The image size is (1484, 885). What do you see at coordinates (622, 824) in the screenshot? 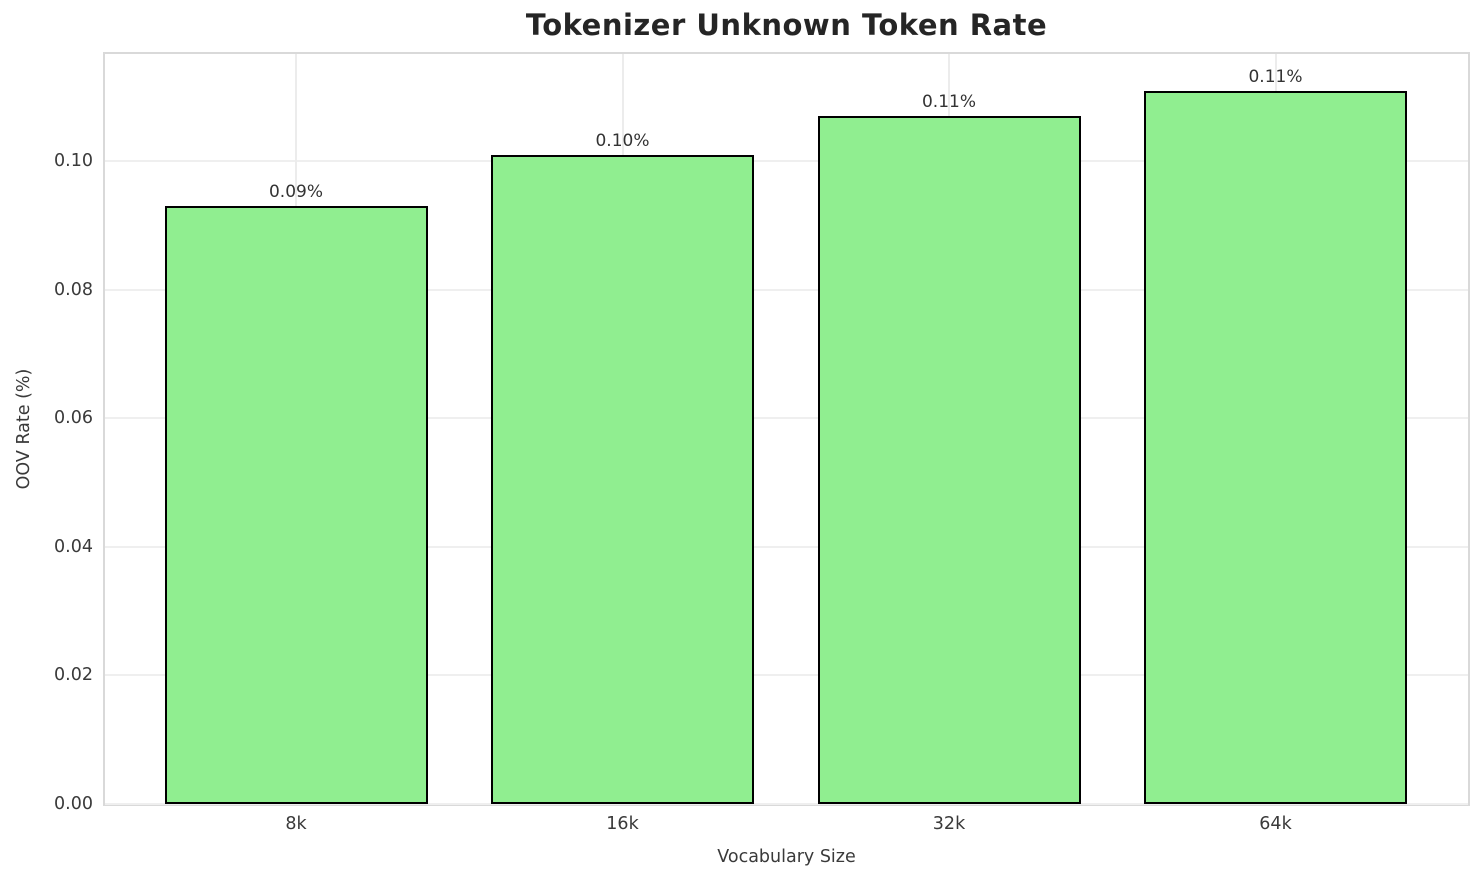
I see `x-tick-label: 16k` at bounding box center [622, 824].